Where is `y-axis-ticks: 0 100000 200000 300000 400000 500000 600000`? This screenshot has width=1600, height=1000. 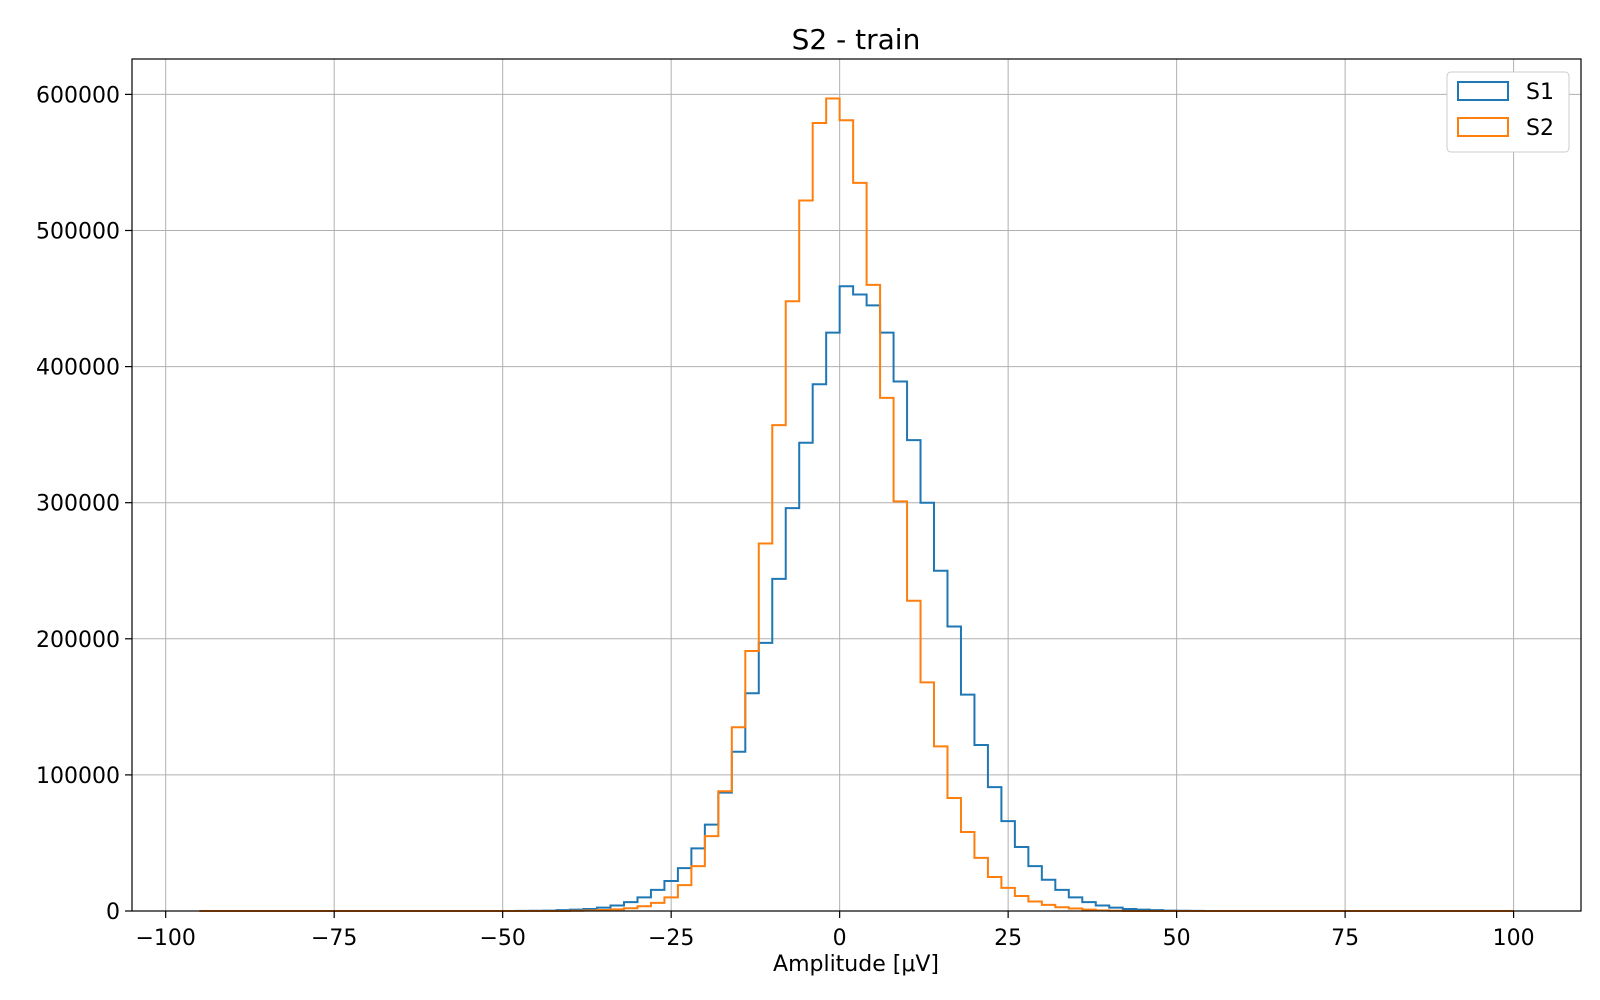
y-axis-ticks: 0 100000 200000 300000 400000 500000 600000 is located at coordinates (84, 504).